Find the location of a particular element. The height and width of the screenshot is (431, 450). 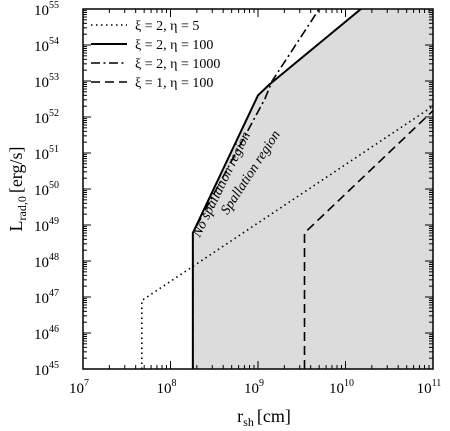

y-tick-label: 1053 is located at coordinates (46, 81).